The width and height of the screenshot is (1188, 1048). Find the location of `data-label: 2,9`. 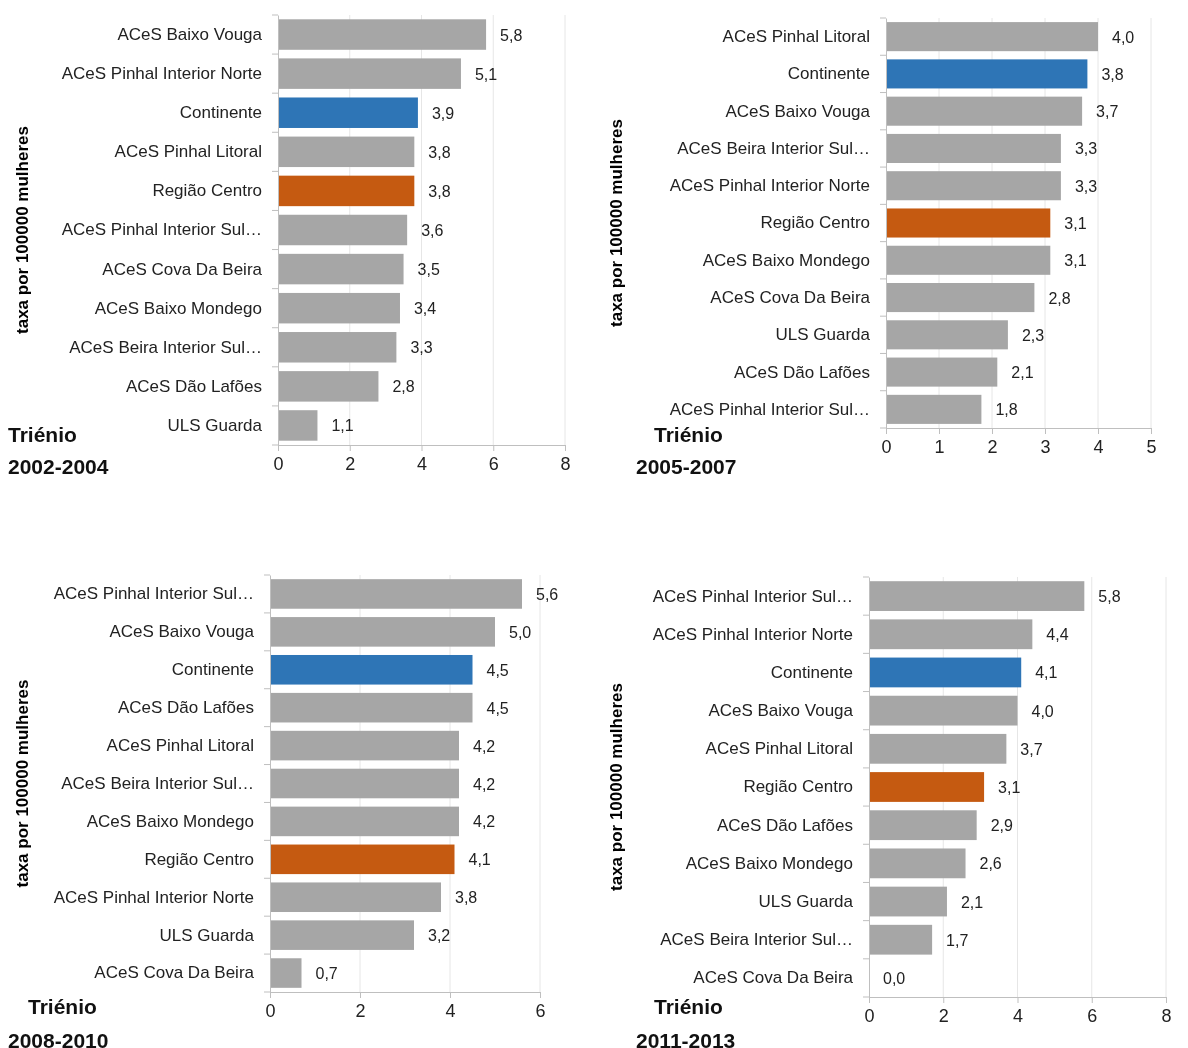

data-label: 2,9 is located at coordinates (1002, 826).